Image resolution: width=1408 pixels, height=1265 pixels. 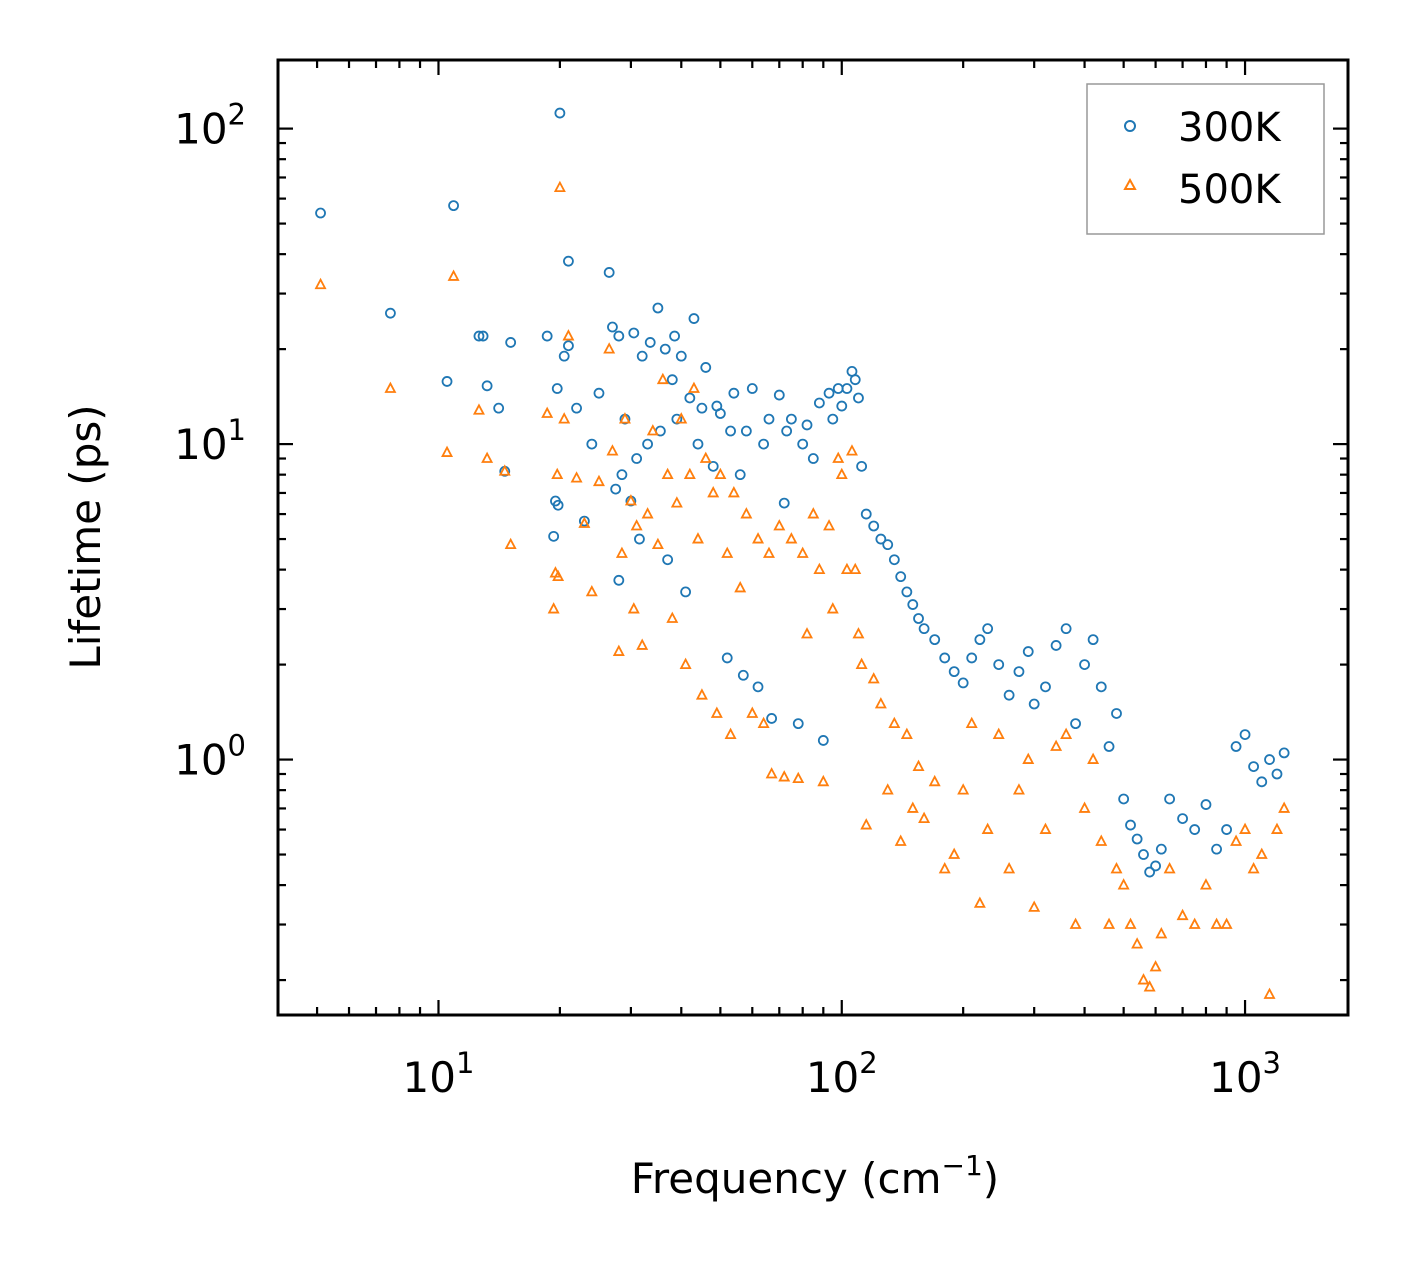 What do you see at coordinates (1130, 183) in the screenshot?
I see `legend-marker-500K` at bounding box center [1130, 183].